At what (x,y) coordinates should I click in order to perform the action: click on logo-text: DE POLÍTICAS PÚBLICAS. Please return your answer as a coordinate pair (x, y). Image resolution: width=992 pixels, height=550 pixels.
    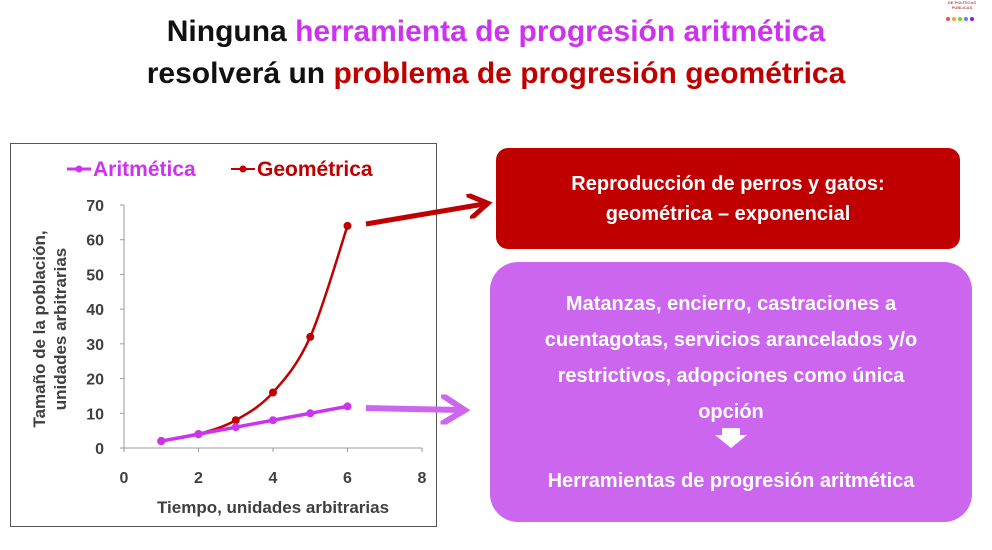
    Looking at the image, I should click on (961, 5).